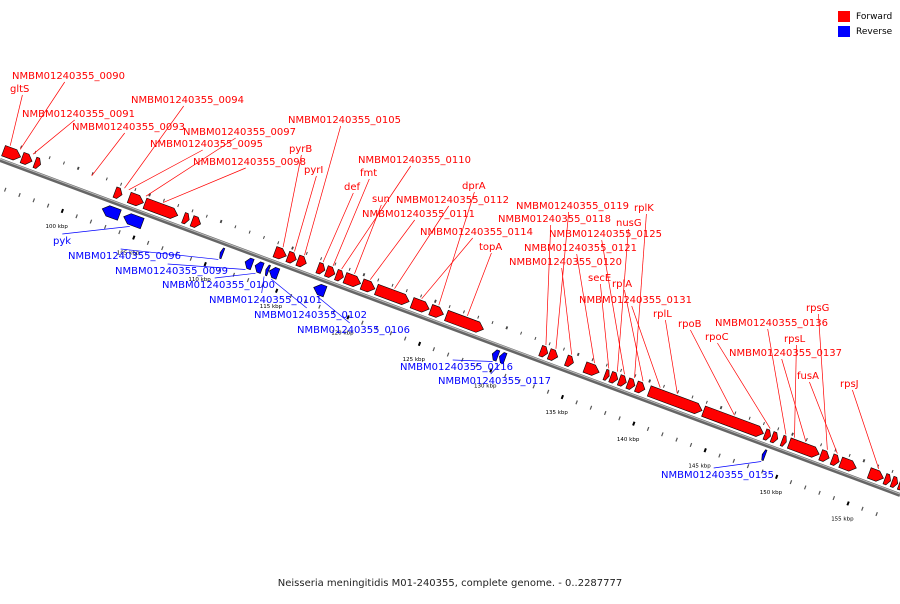  I want to click on forward-gene-label: NMBM01240355_0137, so click(785, 353).